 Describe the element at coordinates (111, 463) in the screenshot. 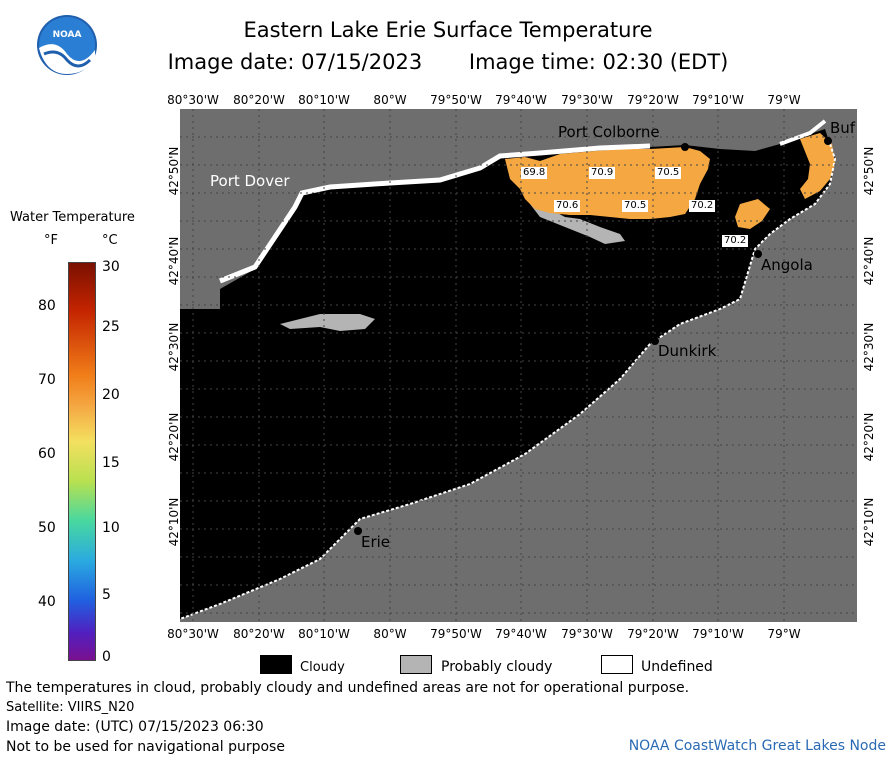

I see `tick-c: 15` at that location.